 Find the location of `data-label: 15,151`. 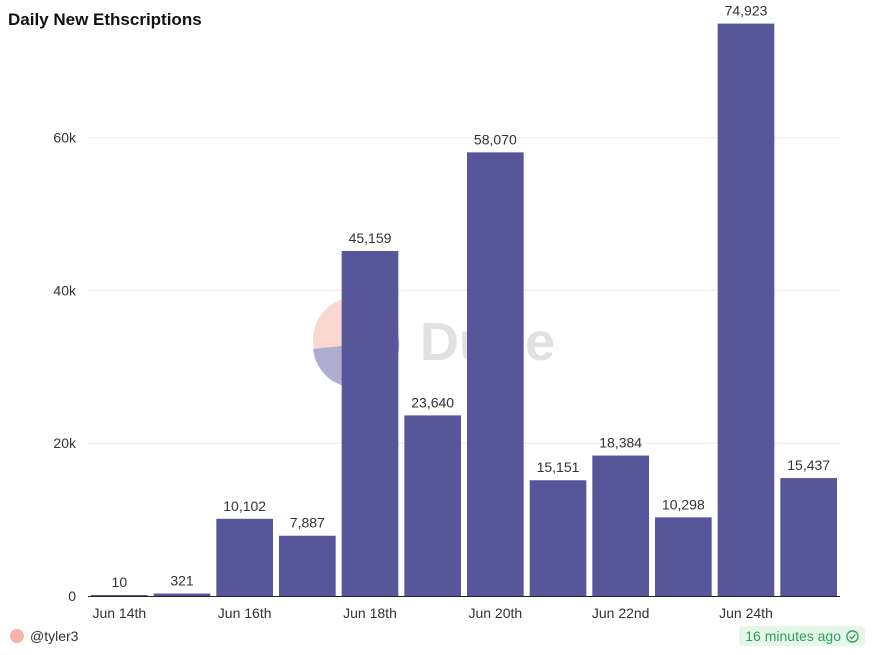

data-label: 15,151 is located at coordinates (558, 467).